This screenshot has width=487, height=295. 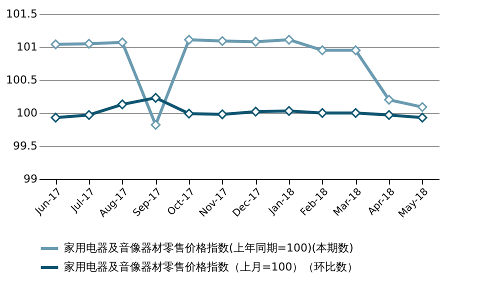 I want to click on legend-label: 家用电器及音像器材零售价格指数(上年同期=100)(本期数), so click(x=209, y=248).